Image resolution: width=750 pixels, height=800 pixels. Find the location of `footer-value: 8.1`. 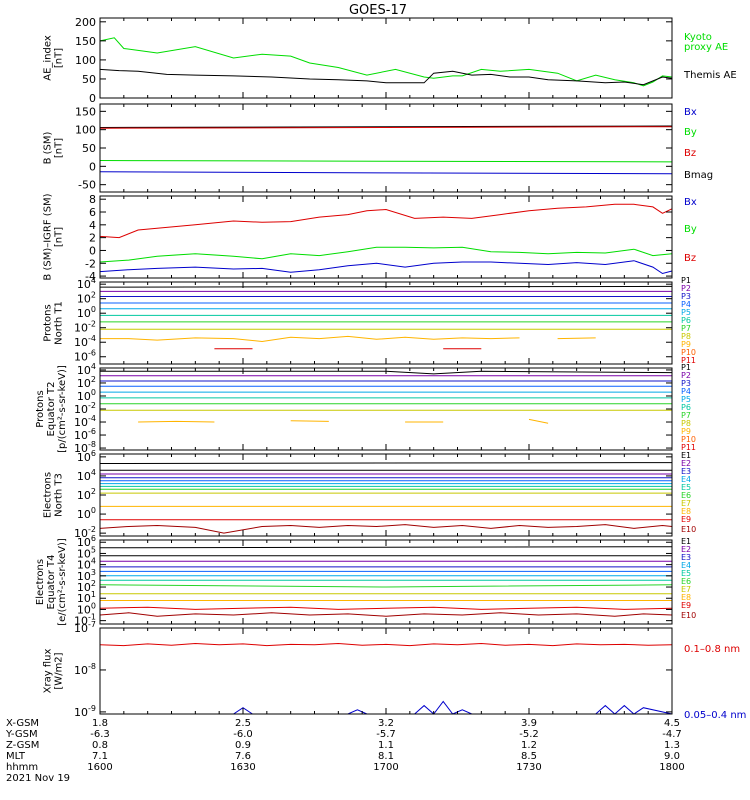

footer-value: 8.1 is located at coordinates (386, 756).